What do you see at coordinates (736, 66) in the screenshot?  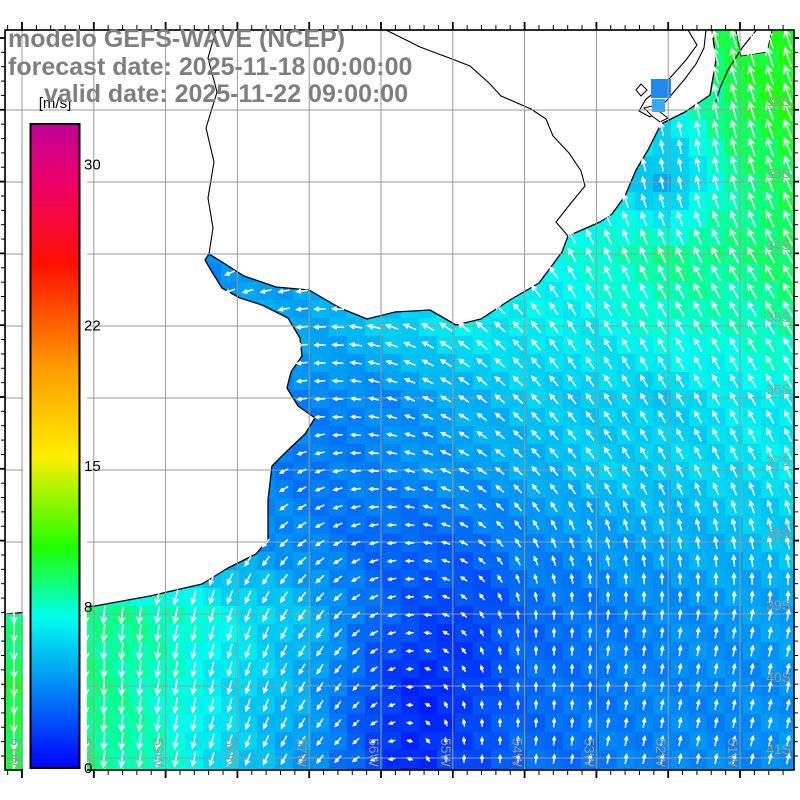 I see `barrier-coastline` at bounding box center [736, 66].